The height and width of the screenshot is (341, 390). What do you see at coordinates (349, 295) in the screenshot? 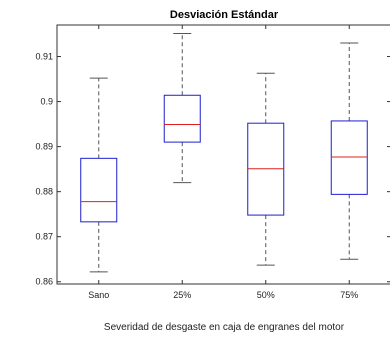
I see `x-tick-label: 75%` at bounding box center [349, 295].